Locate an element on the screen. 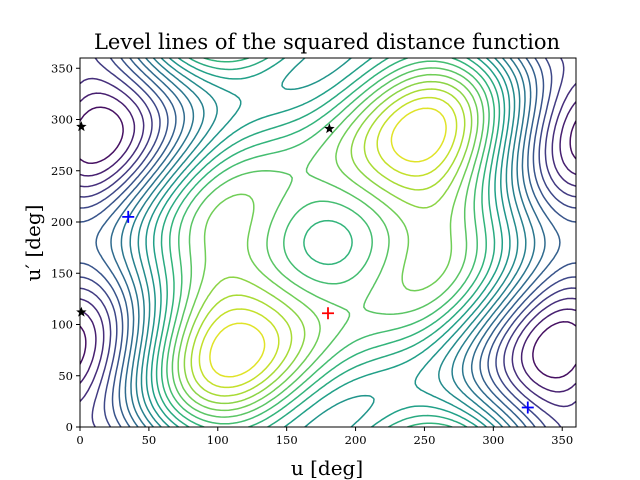  y-axis-ticks: 0 50 100 150 200 250 300 350 is located at coordinates (65, 247).